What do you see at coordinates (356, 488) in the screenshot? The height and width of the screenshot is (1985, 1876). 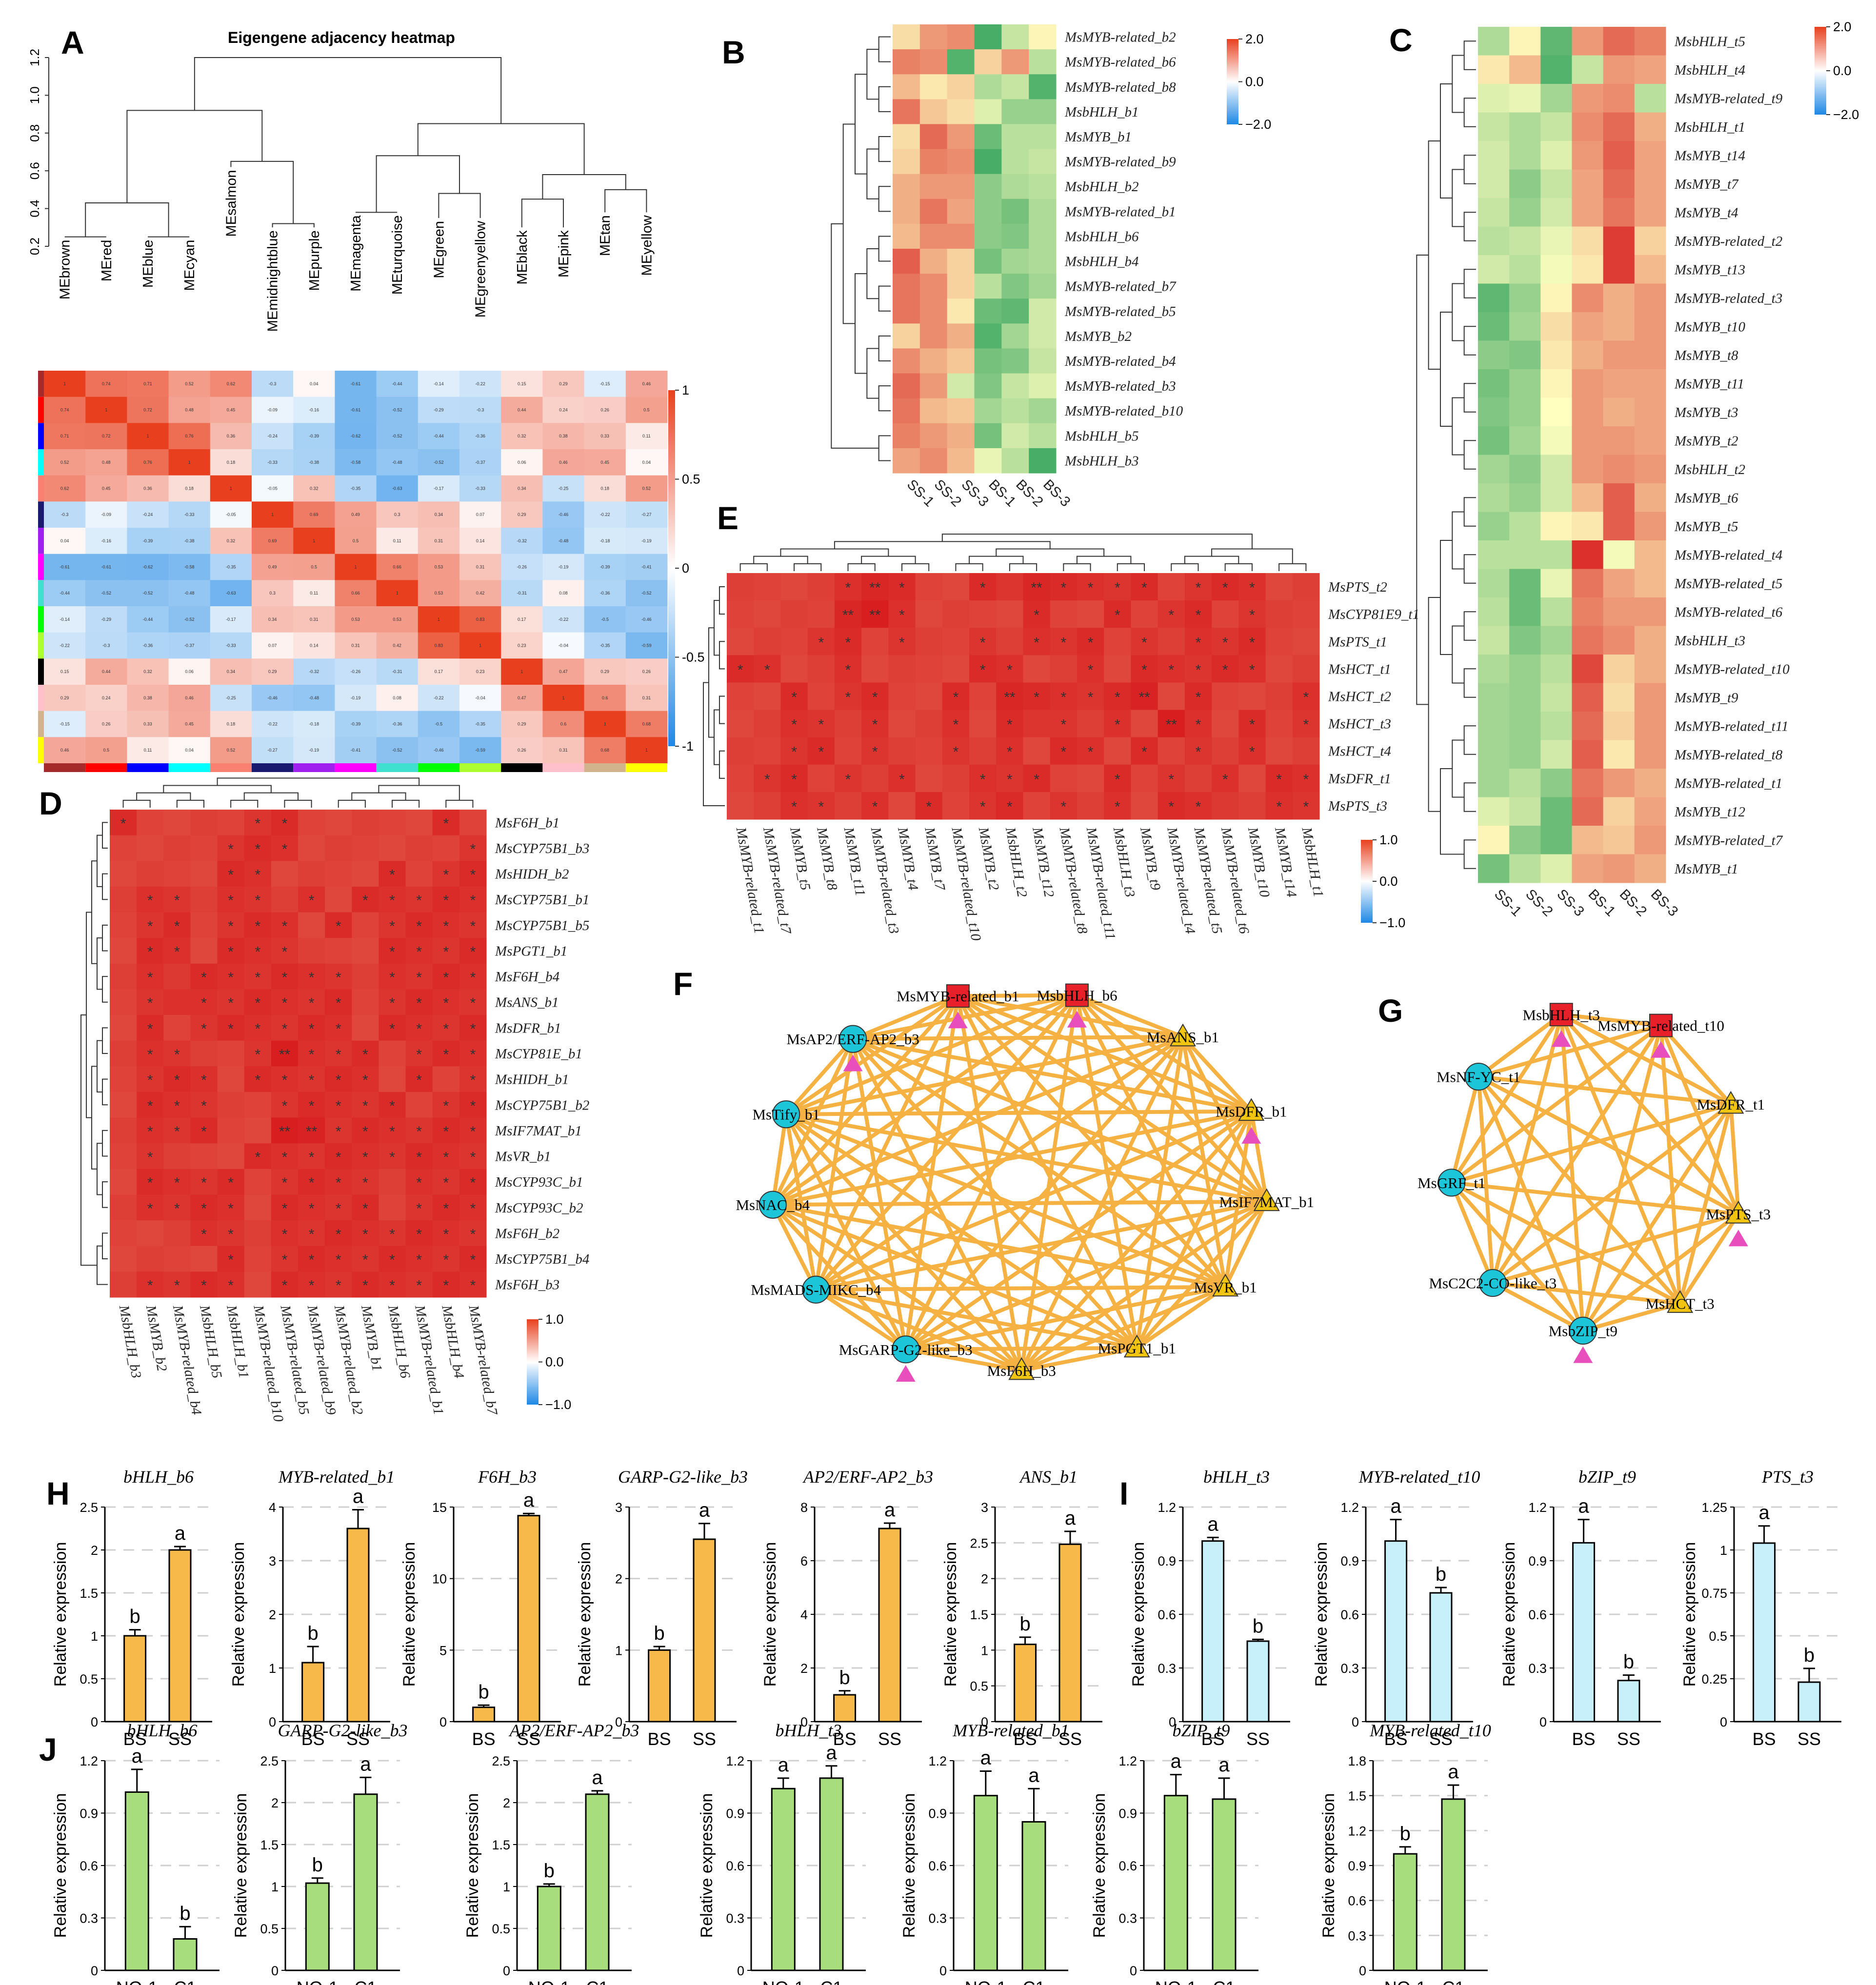 I see `cell-value-label: -0.35` at bounding box center [356, 488].